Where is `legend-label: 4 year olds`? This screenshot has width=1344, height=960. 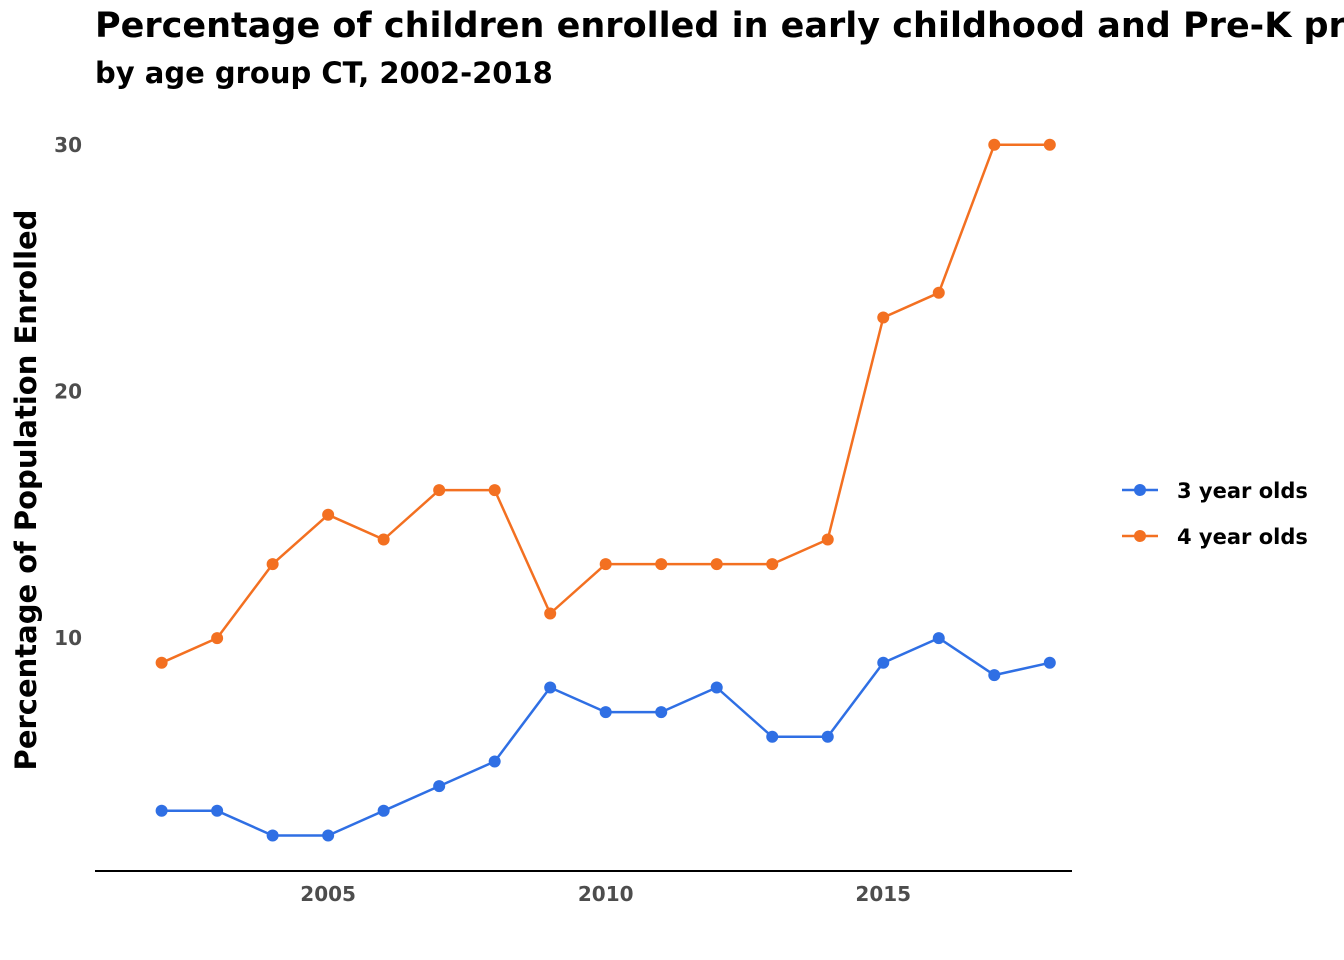 legend-label: 4 year olds is located at coordinates (1242, 537).